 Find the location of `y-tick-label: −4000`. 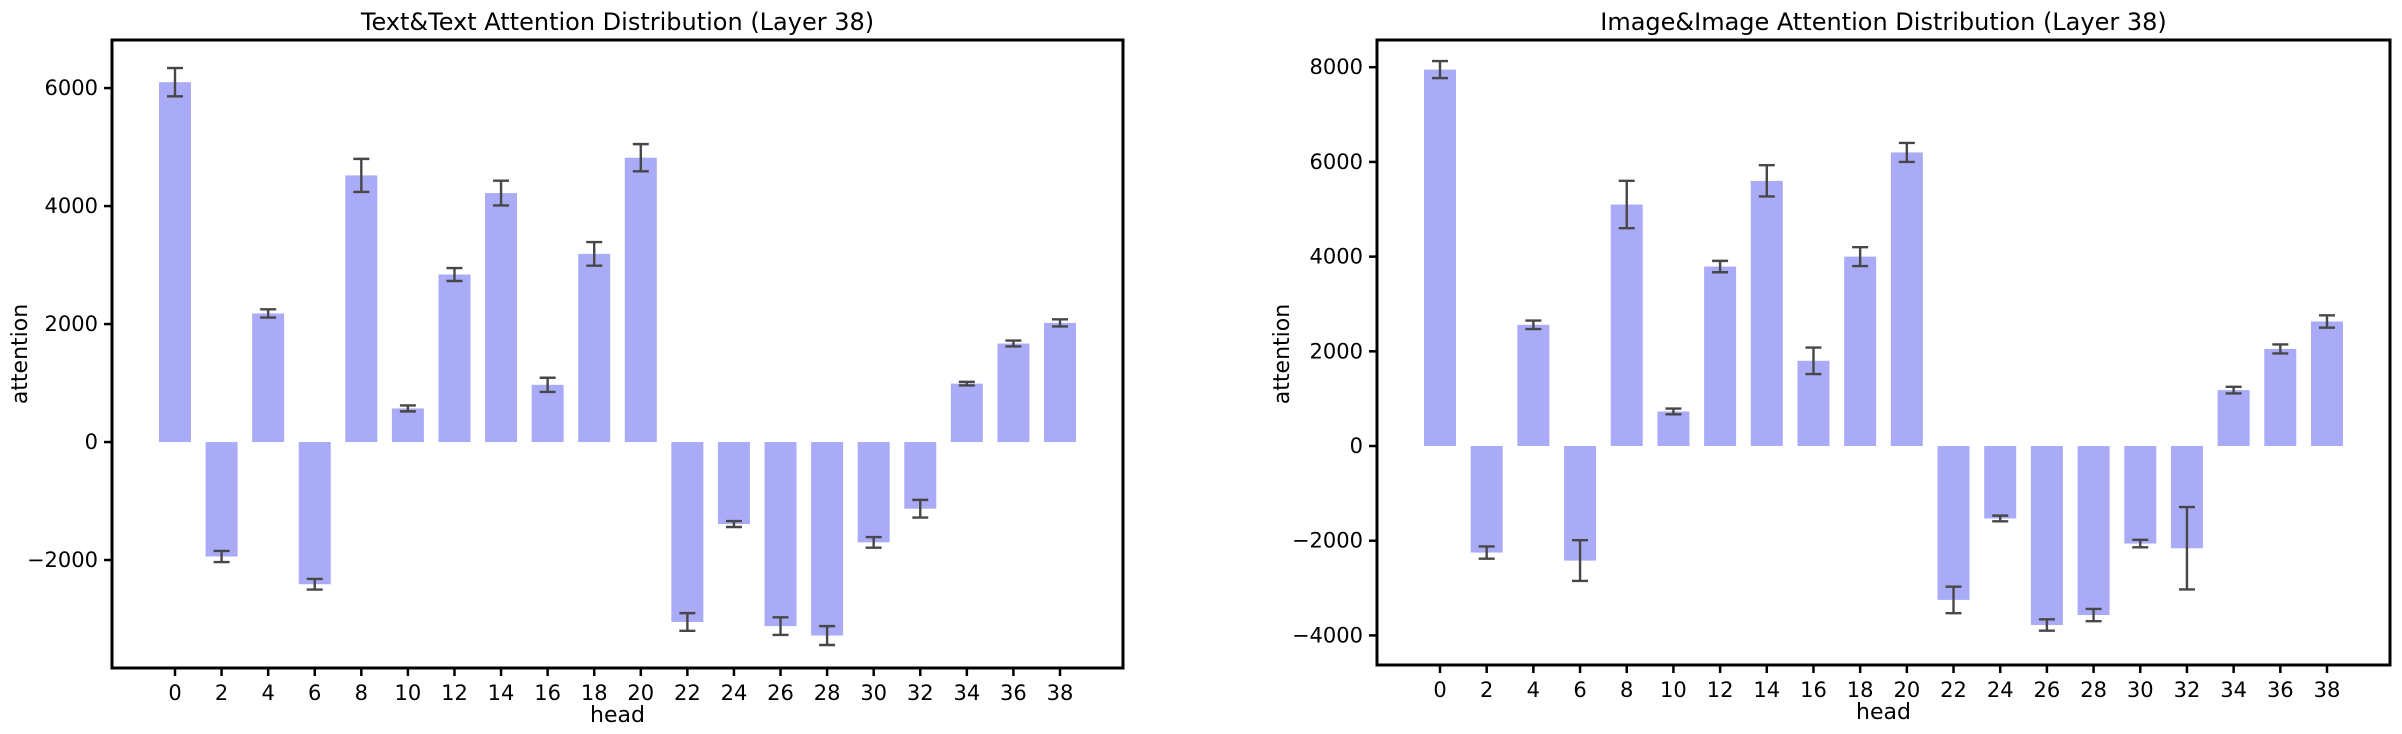

y-tick-label: −4000 is located at coordinates (1327, 635).